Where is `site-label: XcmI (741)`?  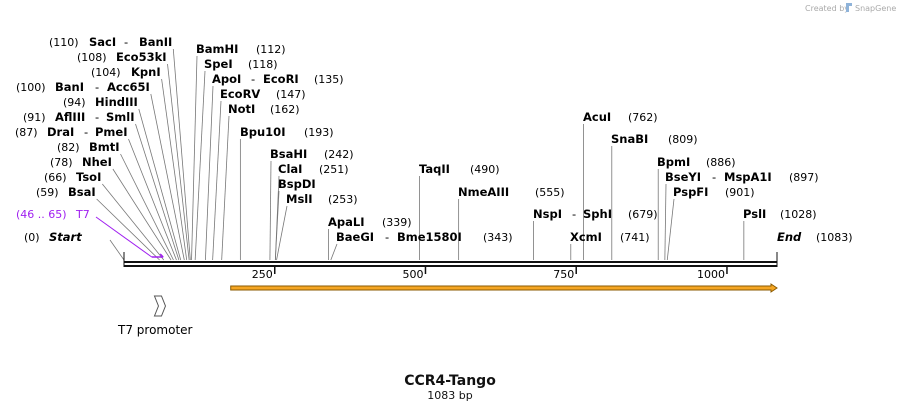
site-label: XcmI (741) is located at coordinates (610, 237).